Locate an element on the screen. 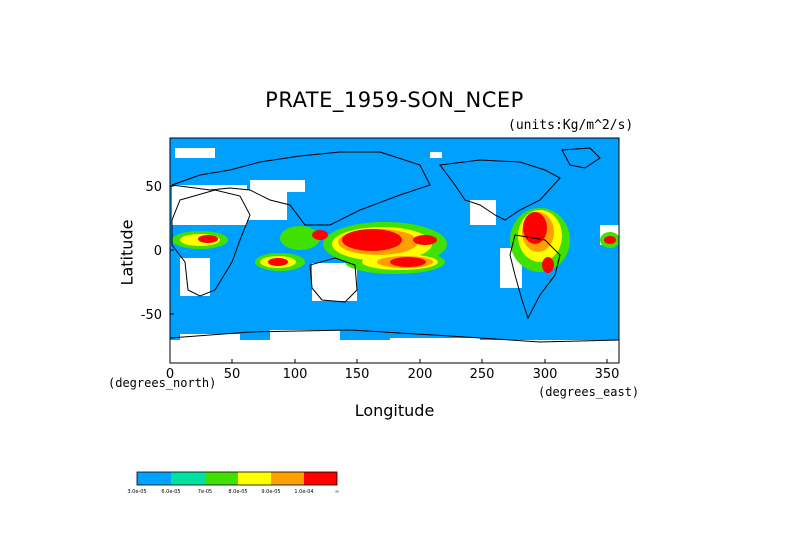 This screenshot has width=789, height=558. units-label: (units:Kg/m^2/s) is located at coordinates (571, 125).